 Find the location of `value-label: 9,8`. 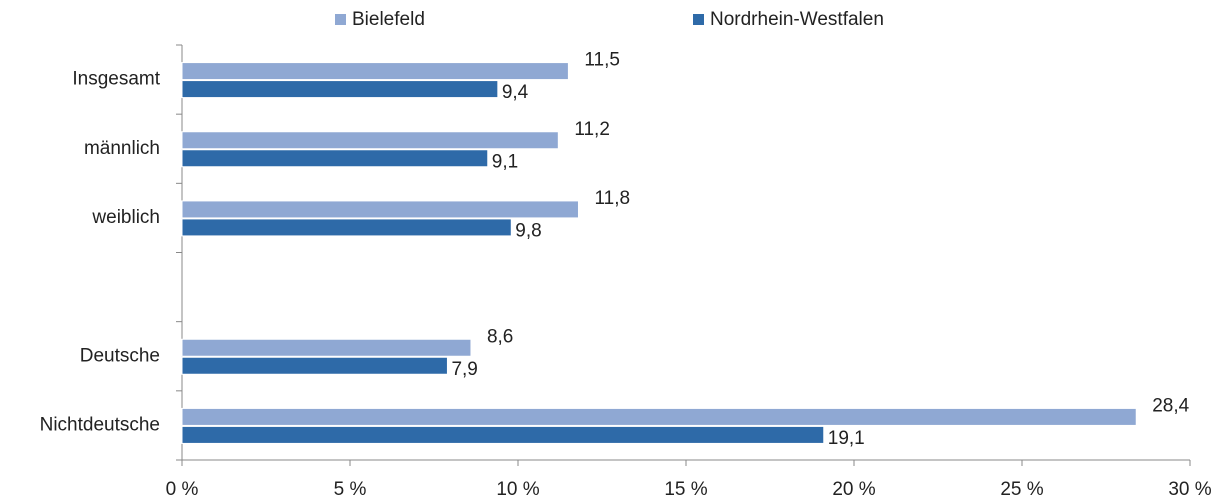

value-label: 9,8 is located at coordinates (528, 230).